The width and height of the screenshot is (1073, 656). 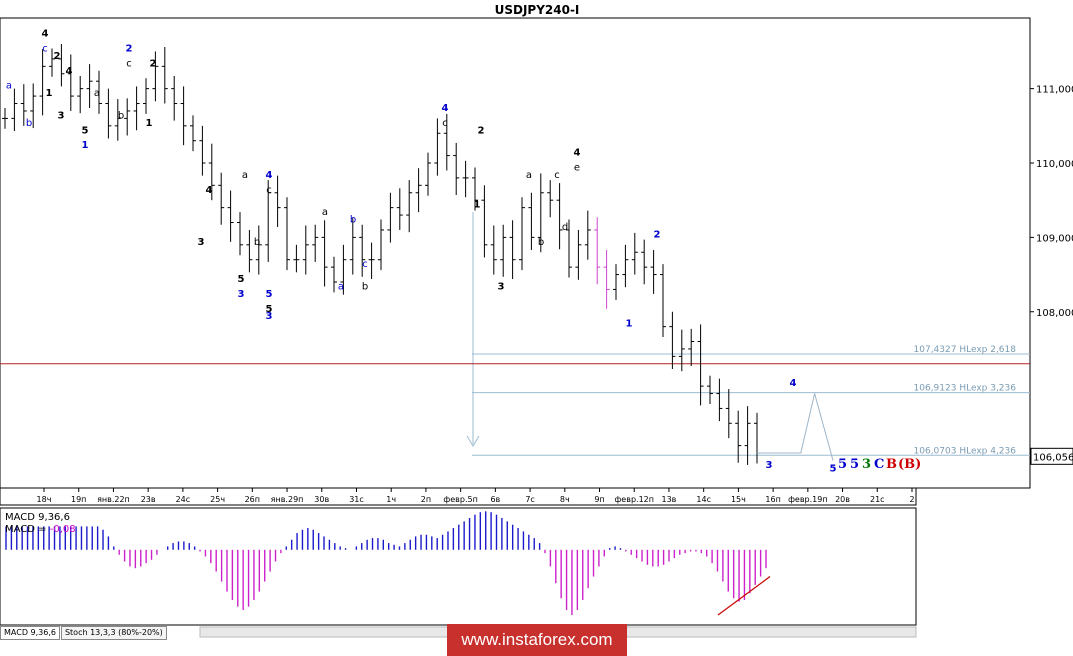 I want to click on indicator-tabs: MACD 9,36,6 Stoch 13,3,3 (80%-20%), so click(x=84, y=633).